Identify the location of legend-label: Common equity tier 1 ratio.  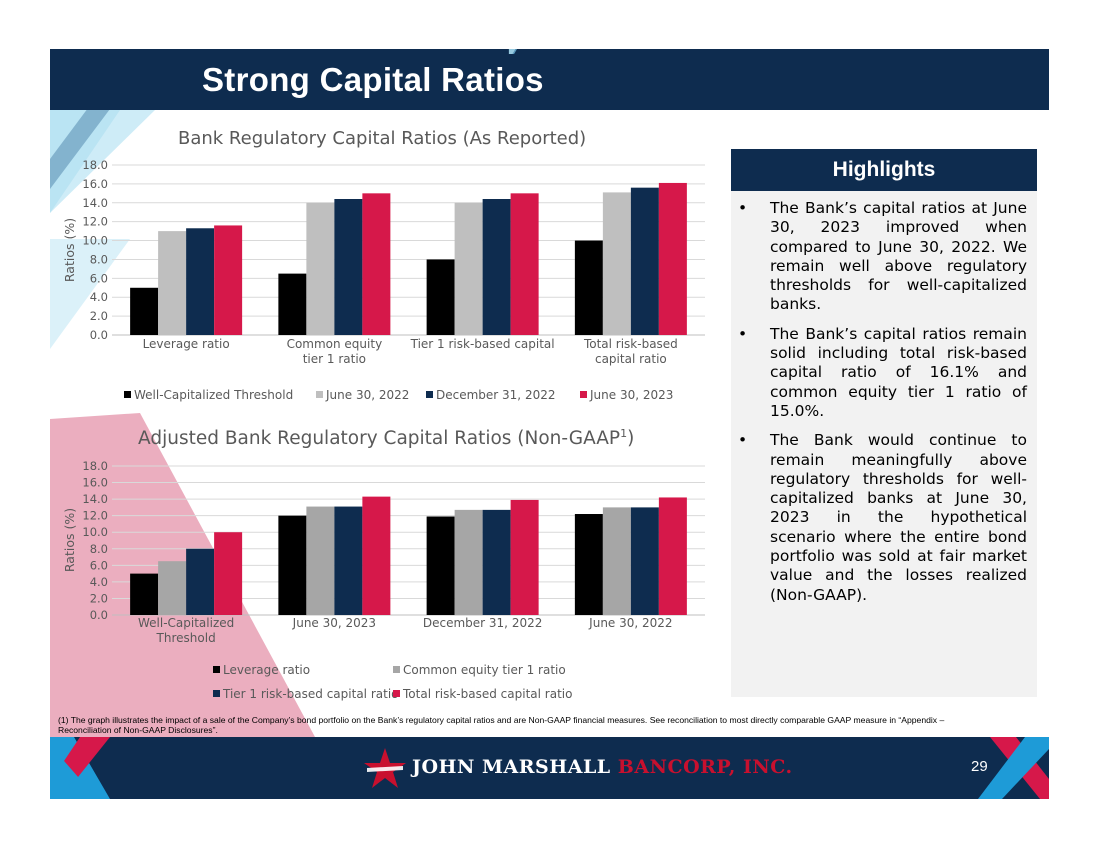
(484, 670).